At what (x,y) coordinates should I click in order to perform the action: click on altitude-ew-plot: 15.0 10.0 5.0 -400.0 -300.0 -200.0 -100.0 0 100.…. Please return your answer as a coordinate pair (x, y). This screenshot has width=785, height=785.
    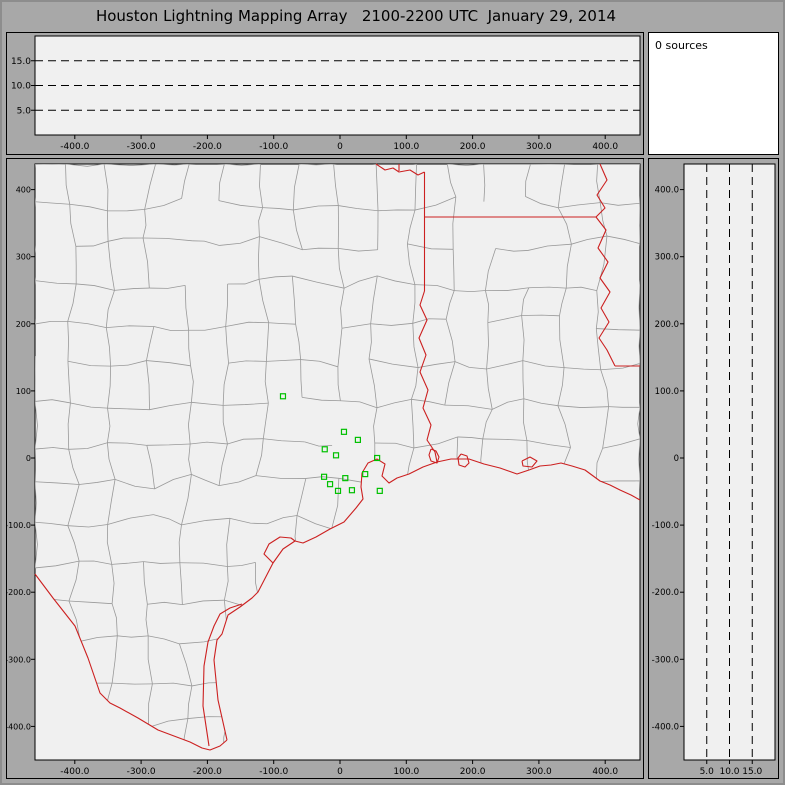
    Looking at the image, I should click on (325, 93).